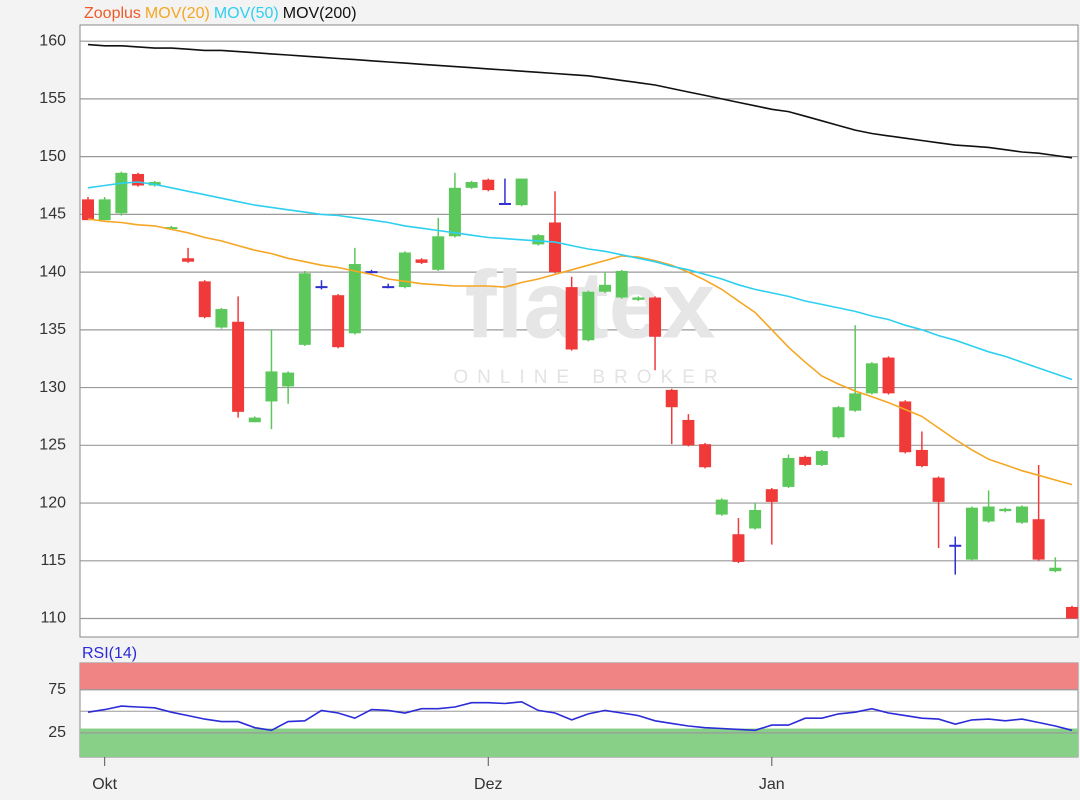 The width and height of the screenshot is (1080, 800). I want to click on x-tick-label: Dez, so click(488, 784).